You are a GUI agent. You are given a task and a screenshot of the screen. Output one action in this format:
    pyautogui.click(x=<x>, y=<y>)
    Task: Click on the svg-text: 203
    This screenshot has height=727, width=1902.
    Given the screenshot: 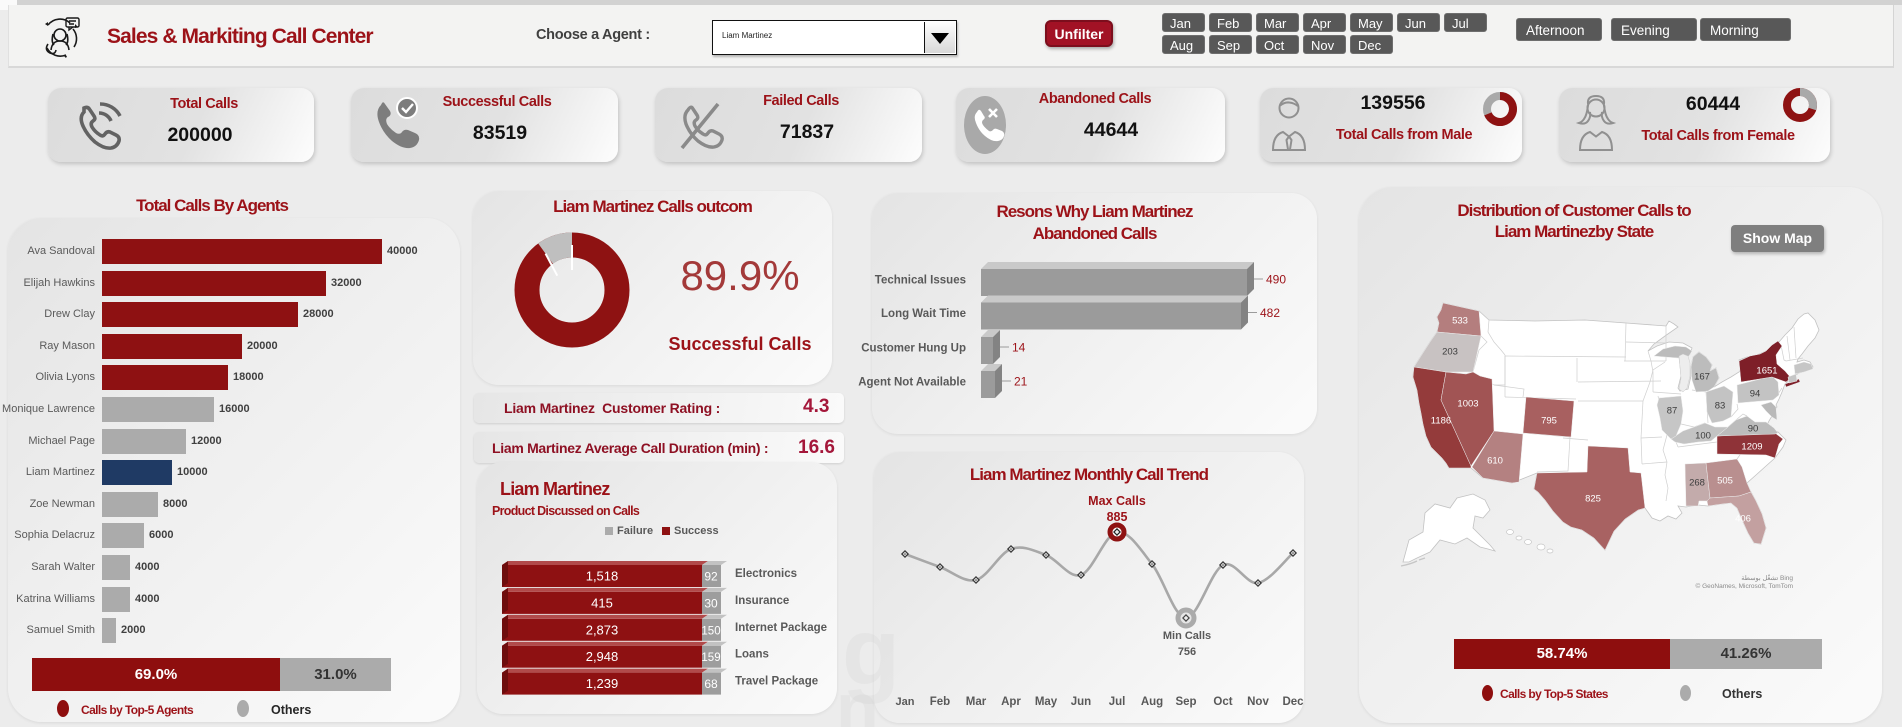 What is the action you would take?
    pyautogui.click(x=1450, y=352)
    